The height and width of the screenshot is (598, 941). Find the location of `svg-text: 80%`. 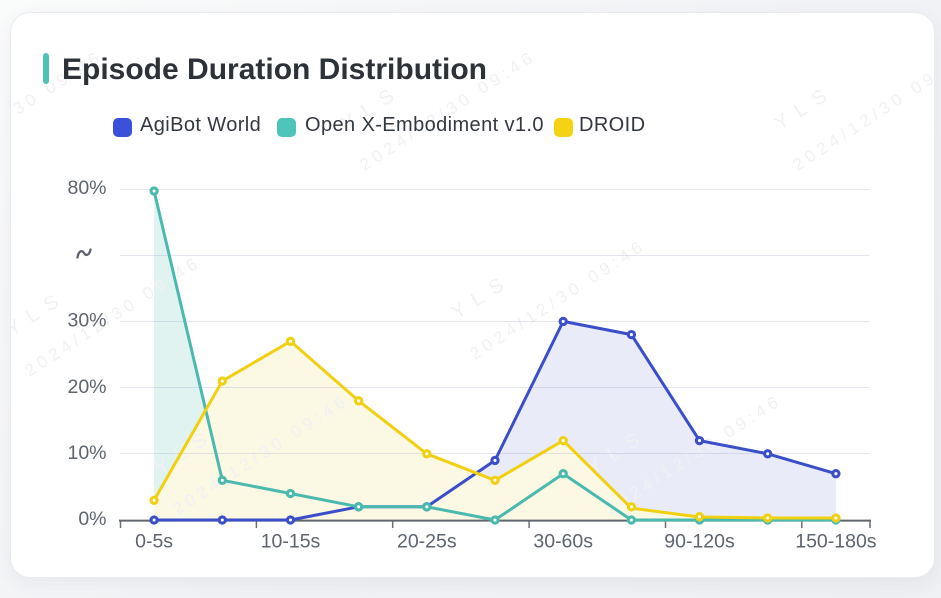

svg-text: 80% is located at coordinates (86, 188).